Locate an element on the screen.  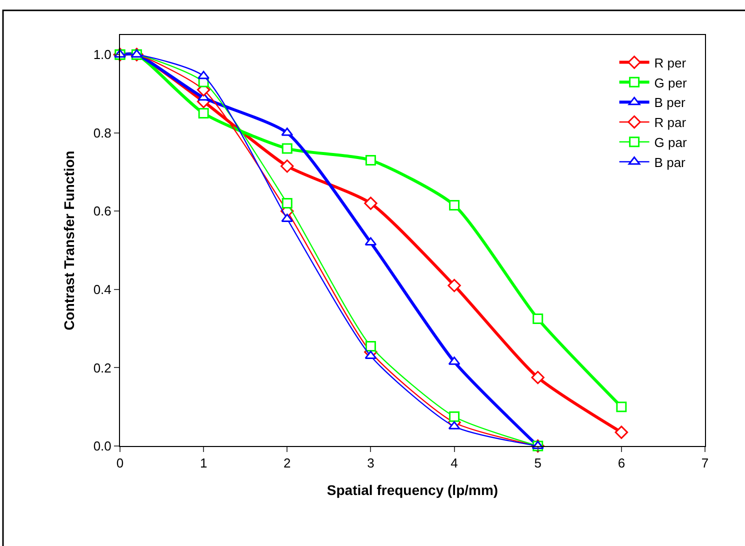
y-tick-label: 1.0 is located at coordinates (102, 54).